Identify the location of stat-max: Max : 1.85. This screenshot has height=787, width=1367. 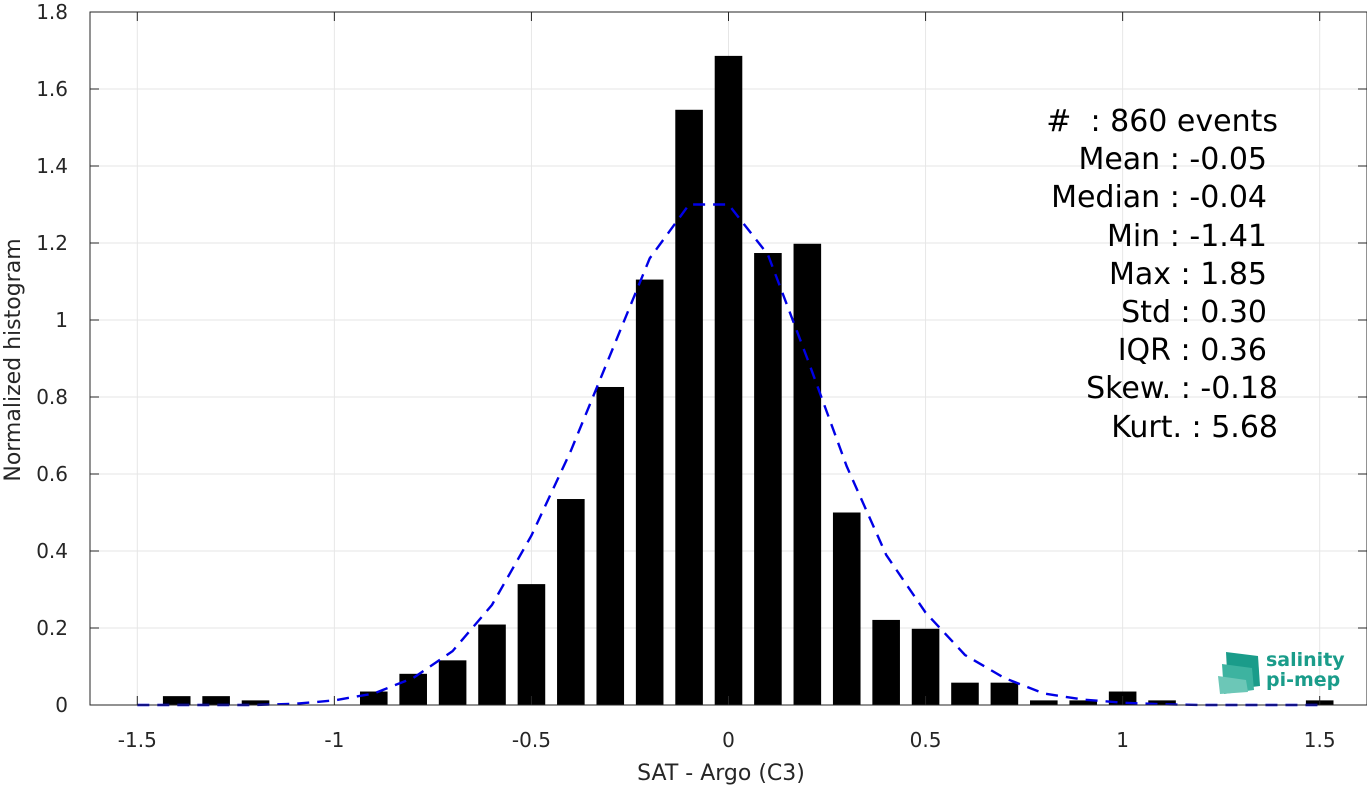
(1188, 274).